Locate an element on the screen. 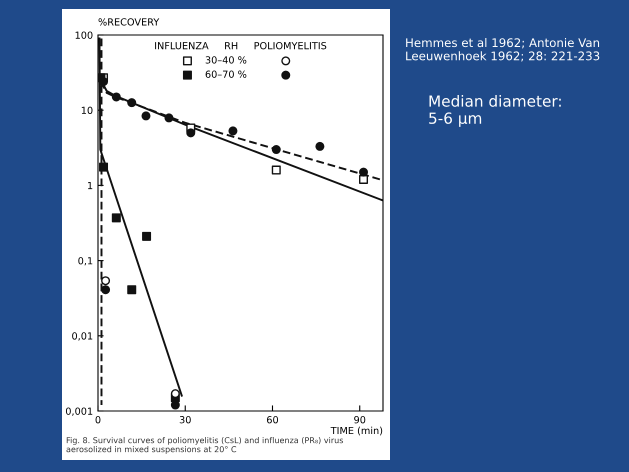 The height and width of the screenshot is (472, 629). x-axis-title: TIME (min) is located at coordinates (356, 431).